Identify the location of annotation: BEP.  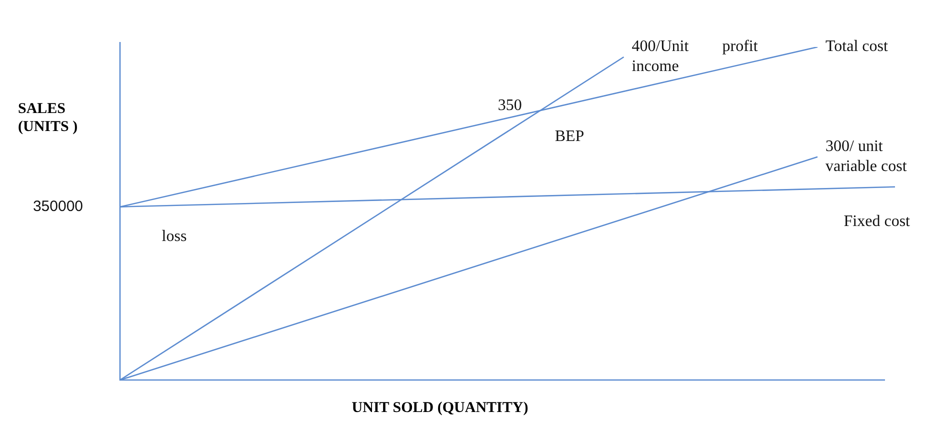
(569, 137).